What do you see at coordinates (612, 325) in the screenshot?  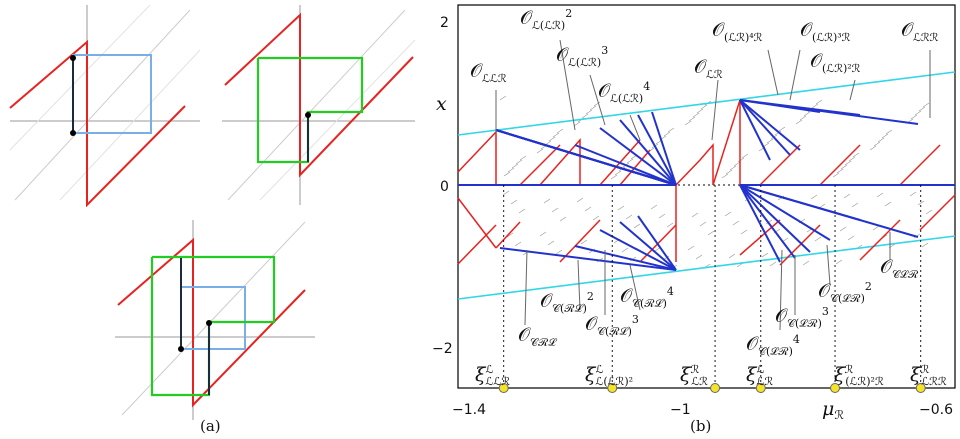 I see `orbit-label-C-RL-3: 𝒪𝒞(ℛℒ)3` at bounding box center [612, 325].